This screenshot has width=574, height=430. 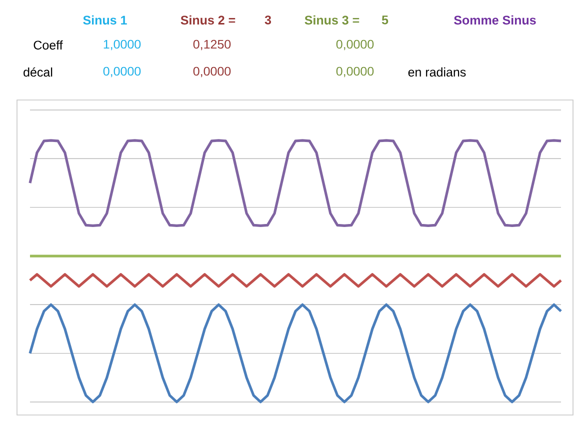 What do you see at coordinates (268, 20) in the screenshot?
I see `text: 3` at bounding box center [268, 20].